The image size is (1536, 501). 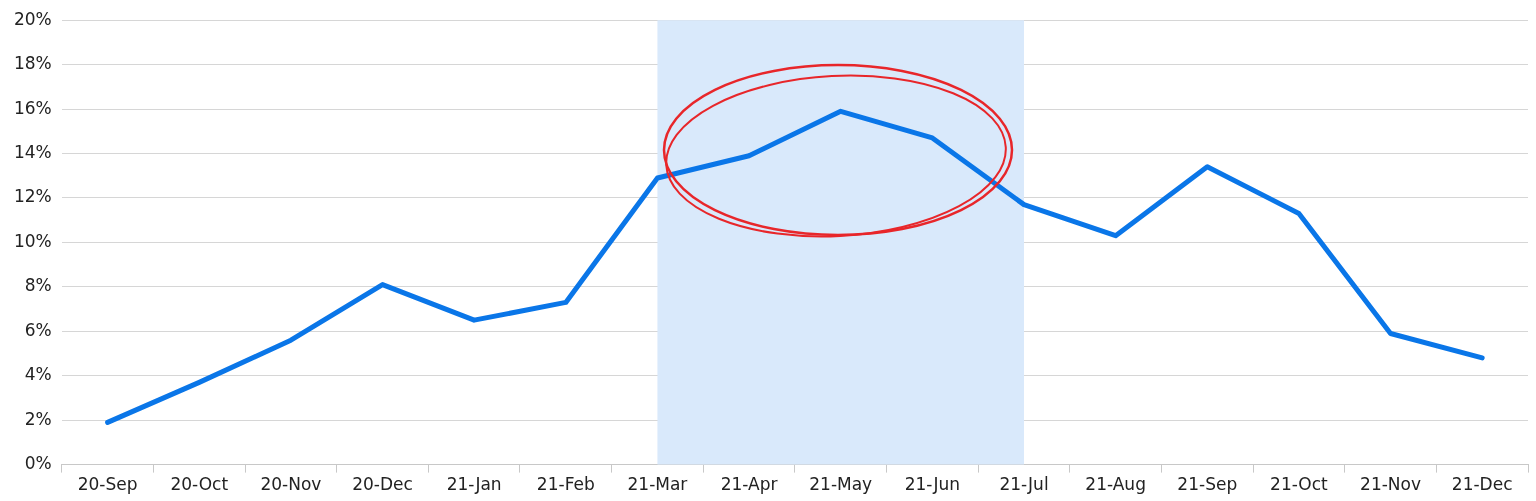 I want to click on x-tick-label: 21-Aug, so click(x=1115, y=484).